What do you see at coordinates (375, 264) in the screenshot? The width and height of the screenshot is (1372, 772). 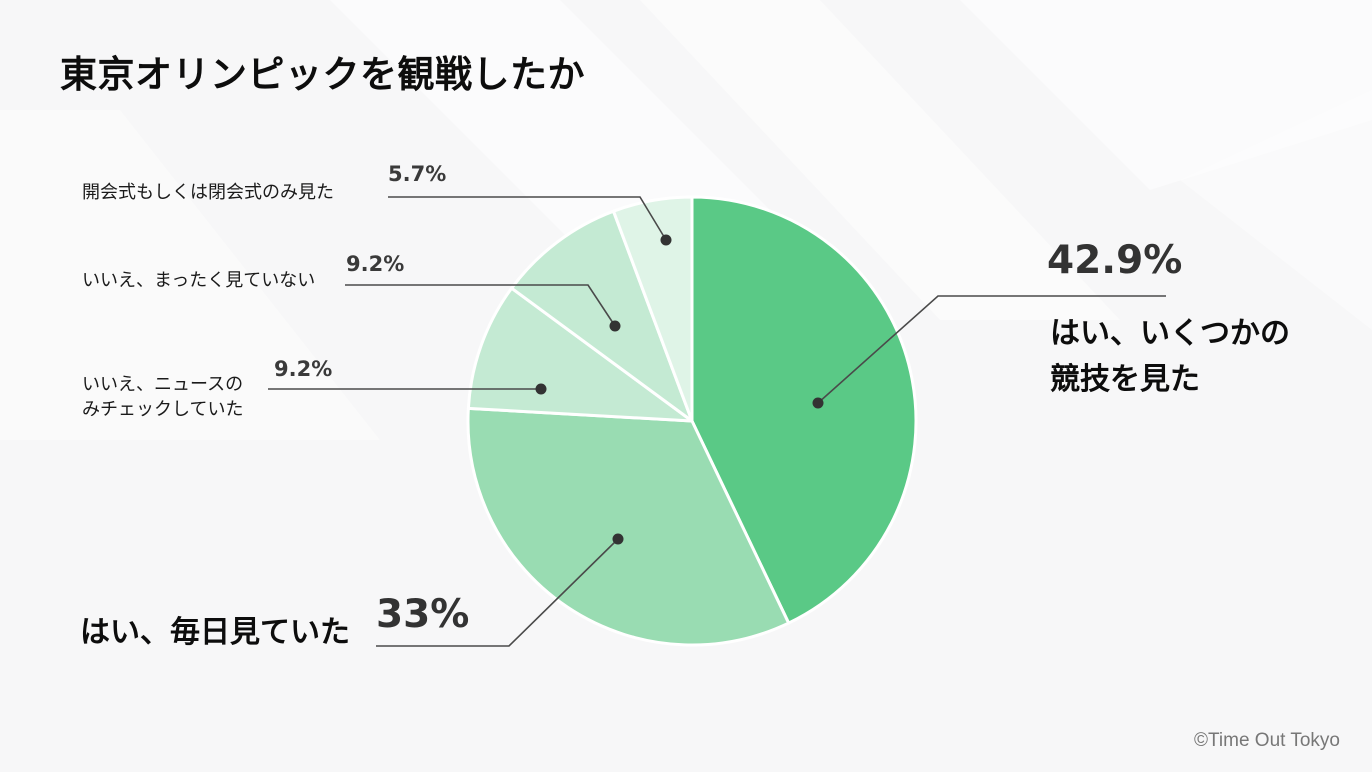 I see `slice-value-label-3: 9.2%` at bounding box center [375, 264].